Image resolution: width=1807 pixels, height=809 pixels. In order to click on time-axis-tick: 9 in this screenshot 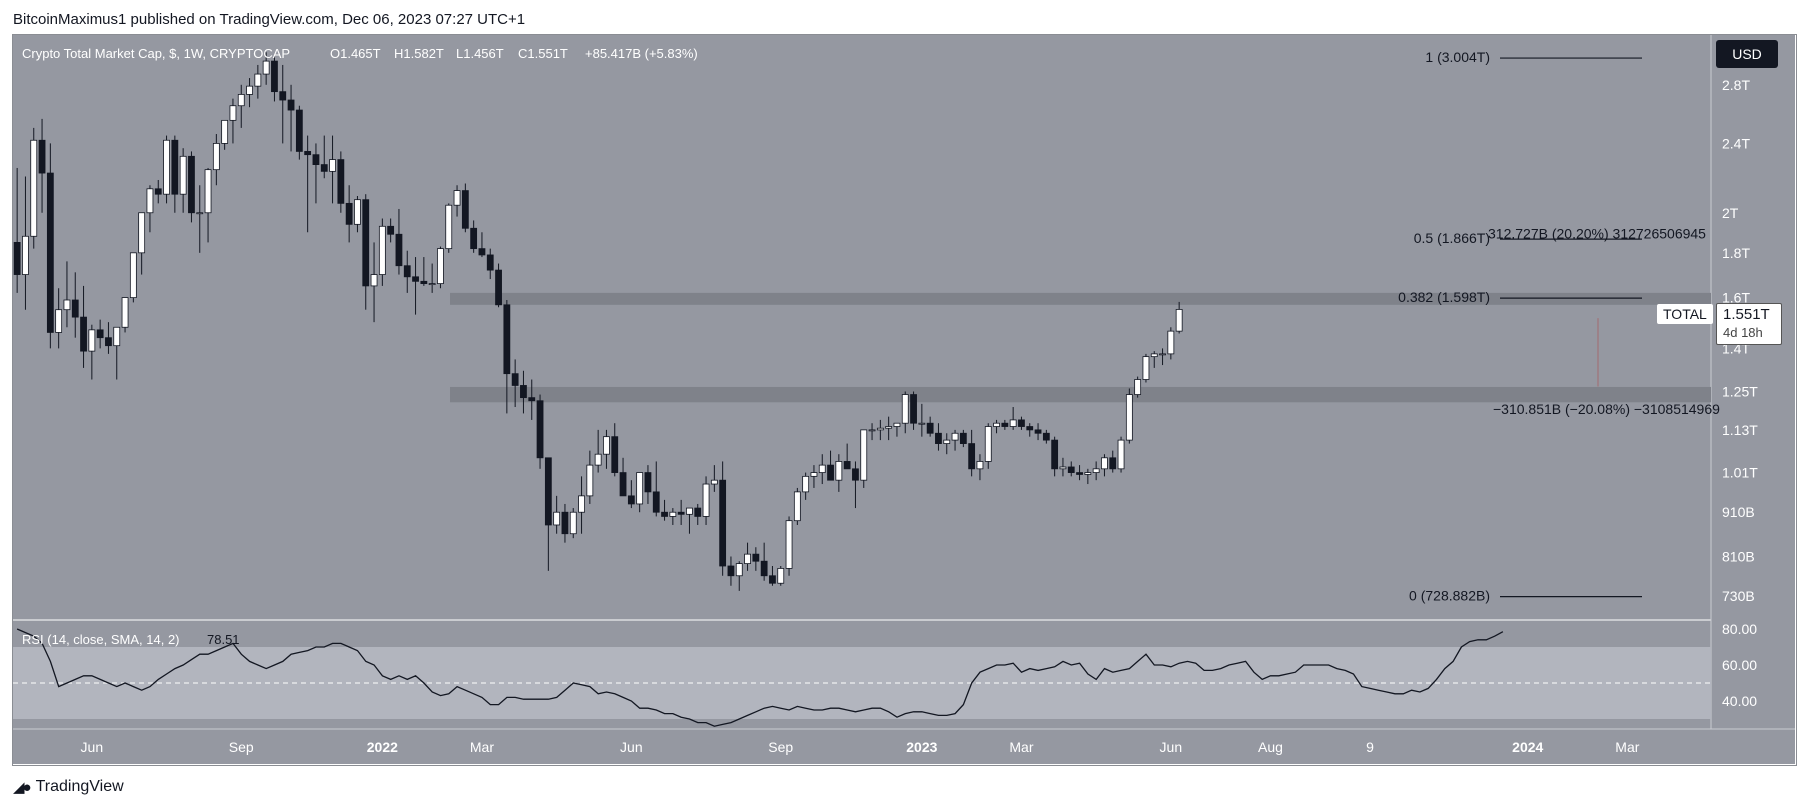, I will do `click(1370, 747)`.